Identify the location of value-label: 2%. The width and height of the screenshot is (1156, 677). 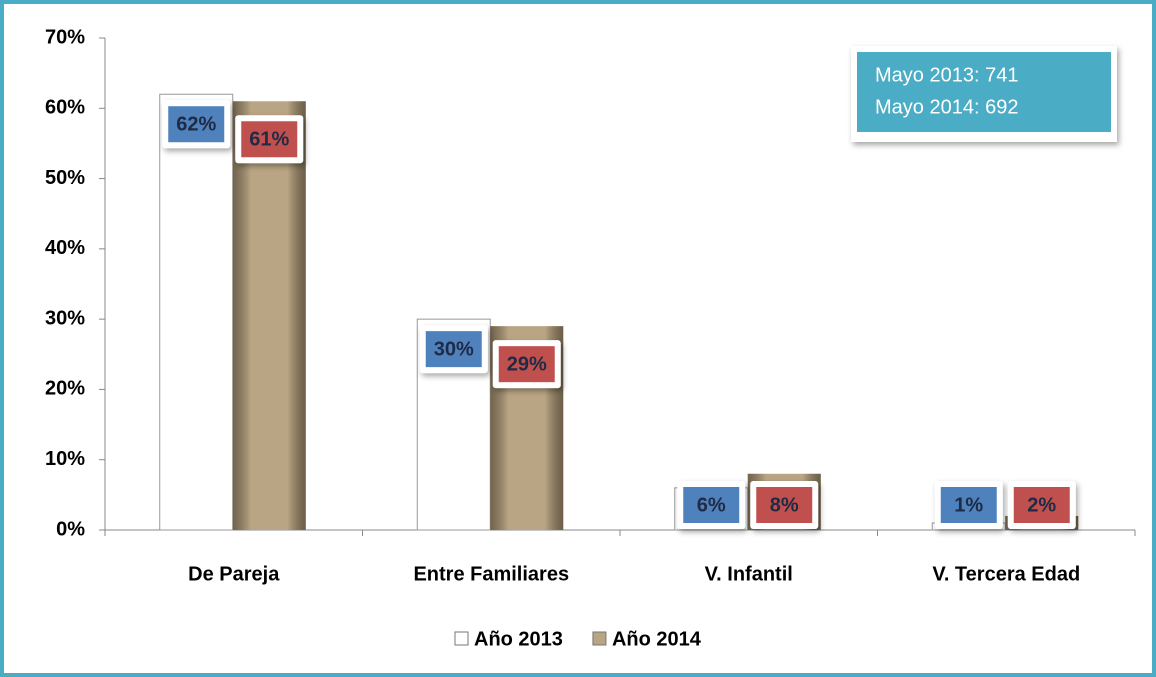
(1041, 505).